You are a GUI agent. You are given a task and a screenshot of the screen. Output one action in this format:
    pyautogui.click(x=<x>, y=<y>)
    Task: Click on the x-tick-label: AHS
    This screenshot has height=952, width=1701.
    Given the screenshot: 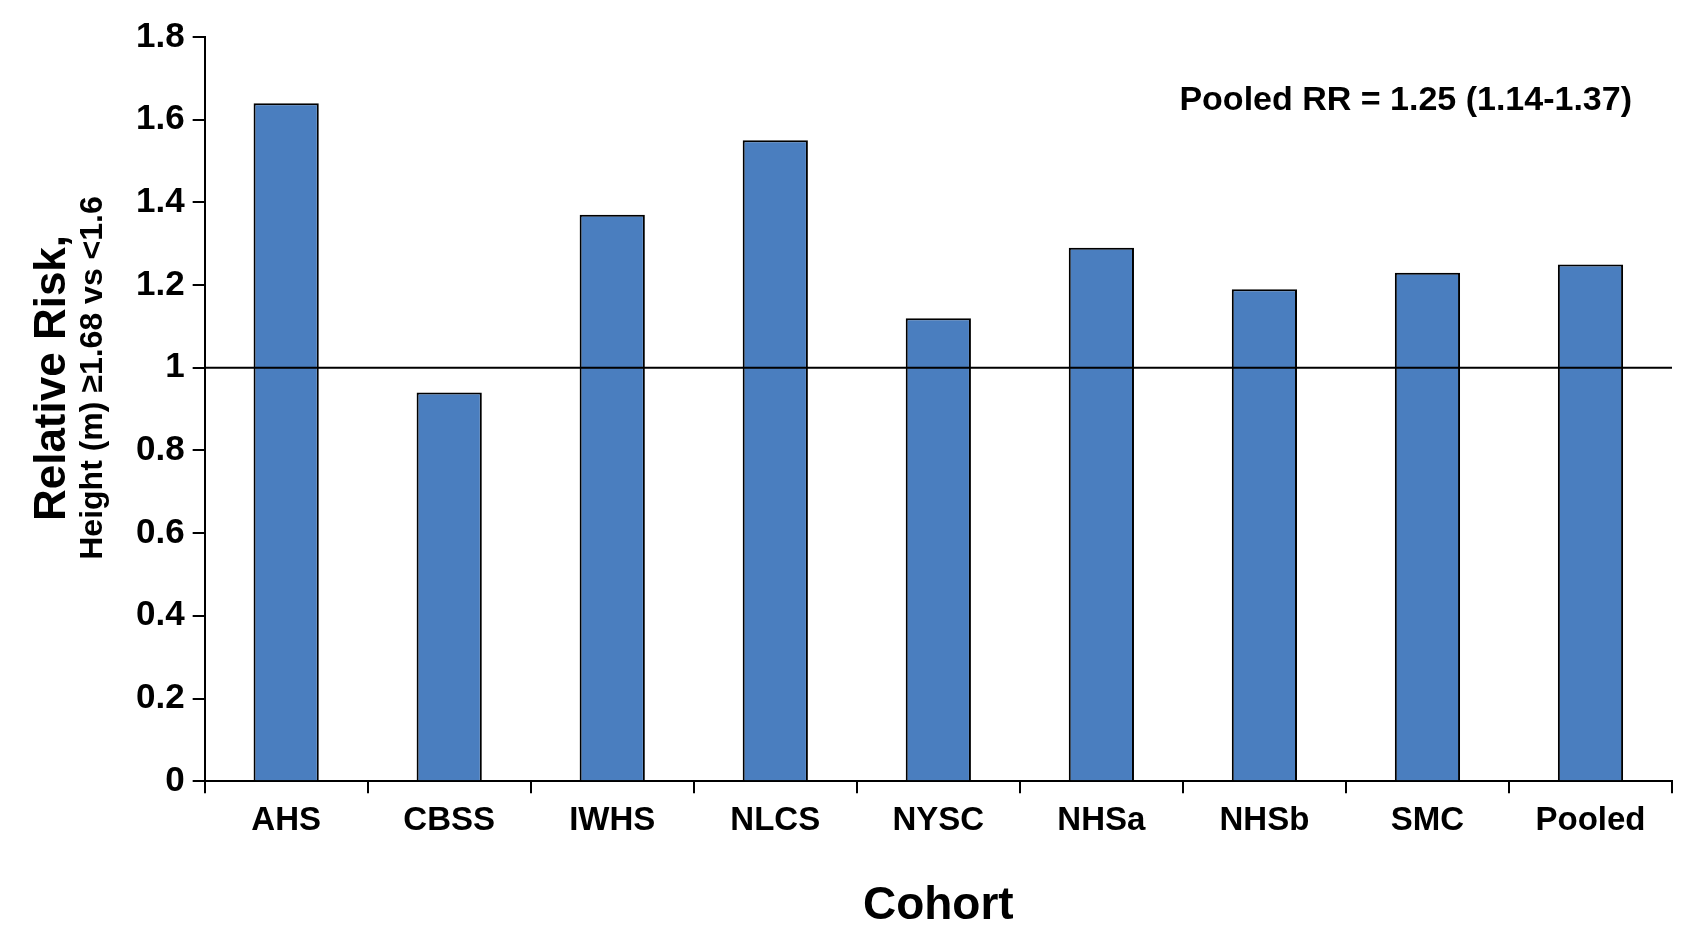 What is the action you would take?
    pyautogui.click(x=286, y=819)
    